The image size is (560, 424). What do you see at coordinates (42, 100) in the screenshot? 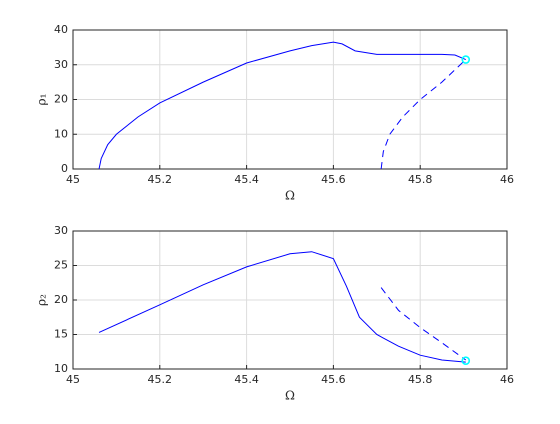
I see `y-axis-label: ρ₁` at bounding box center [42, 100].